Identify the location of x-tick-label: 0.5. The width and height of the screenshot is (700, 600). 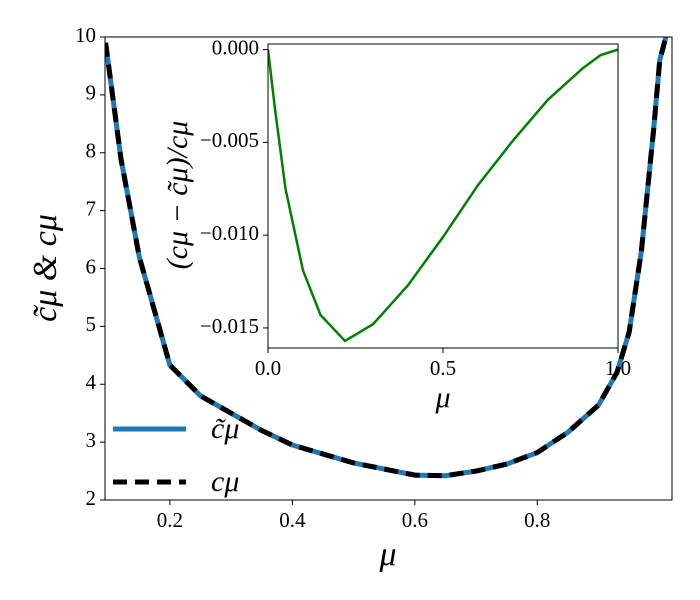
(443, 368).